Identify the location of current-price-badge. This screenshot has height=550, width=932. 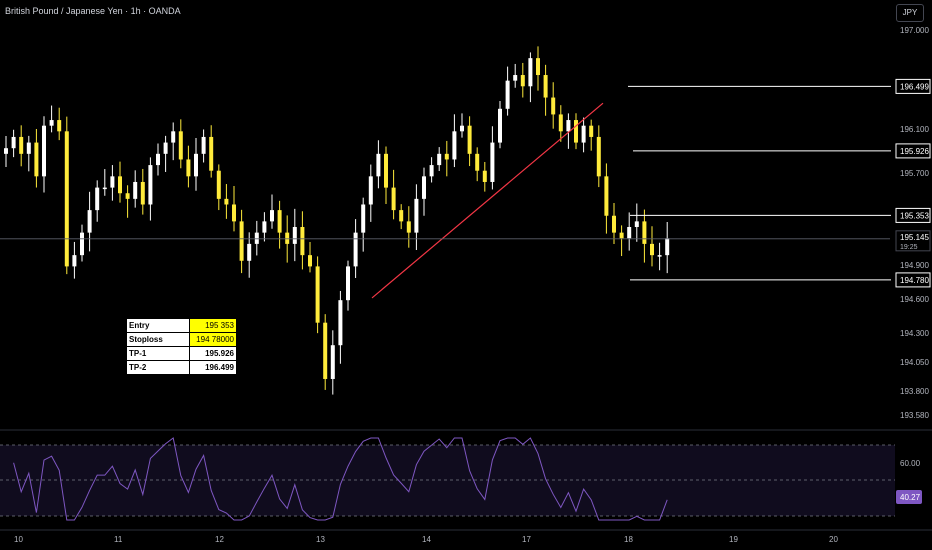
(913, 241).